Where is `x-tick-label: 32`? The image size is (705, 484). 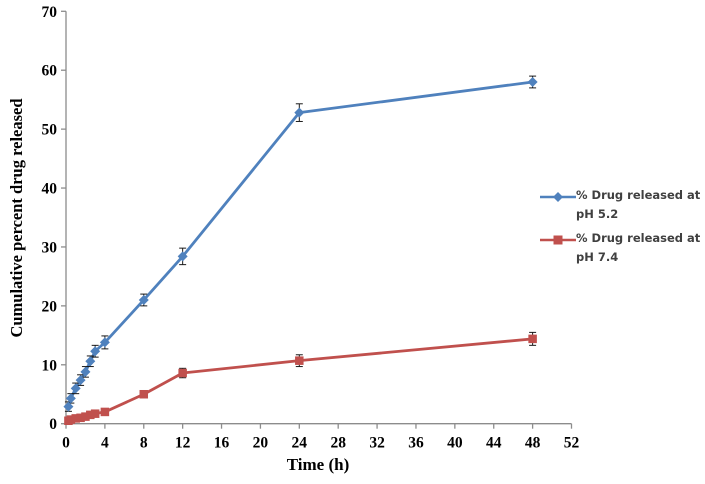 x-tick-label: 32 is located at coordinates (377, 443).